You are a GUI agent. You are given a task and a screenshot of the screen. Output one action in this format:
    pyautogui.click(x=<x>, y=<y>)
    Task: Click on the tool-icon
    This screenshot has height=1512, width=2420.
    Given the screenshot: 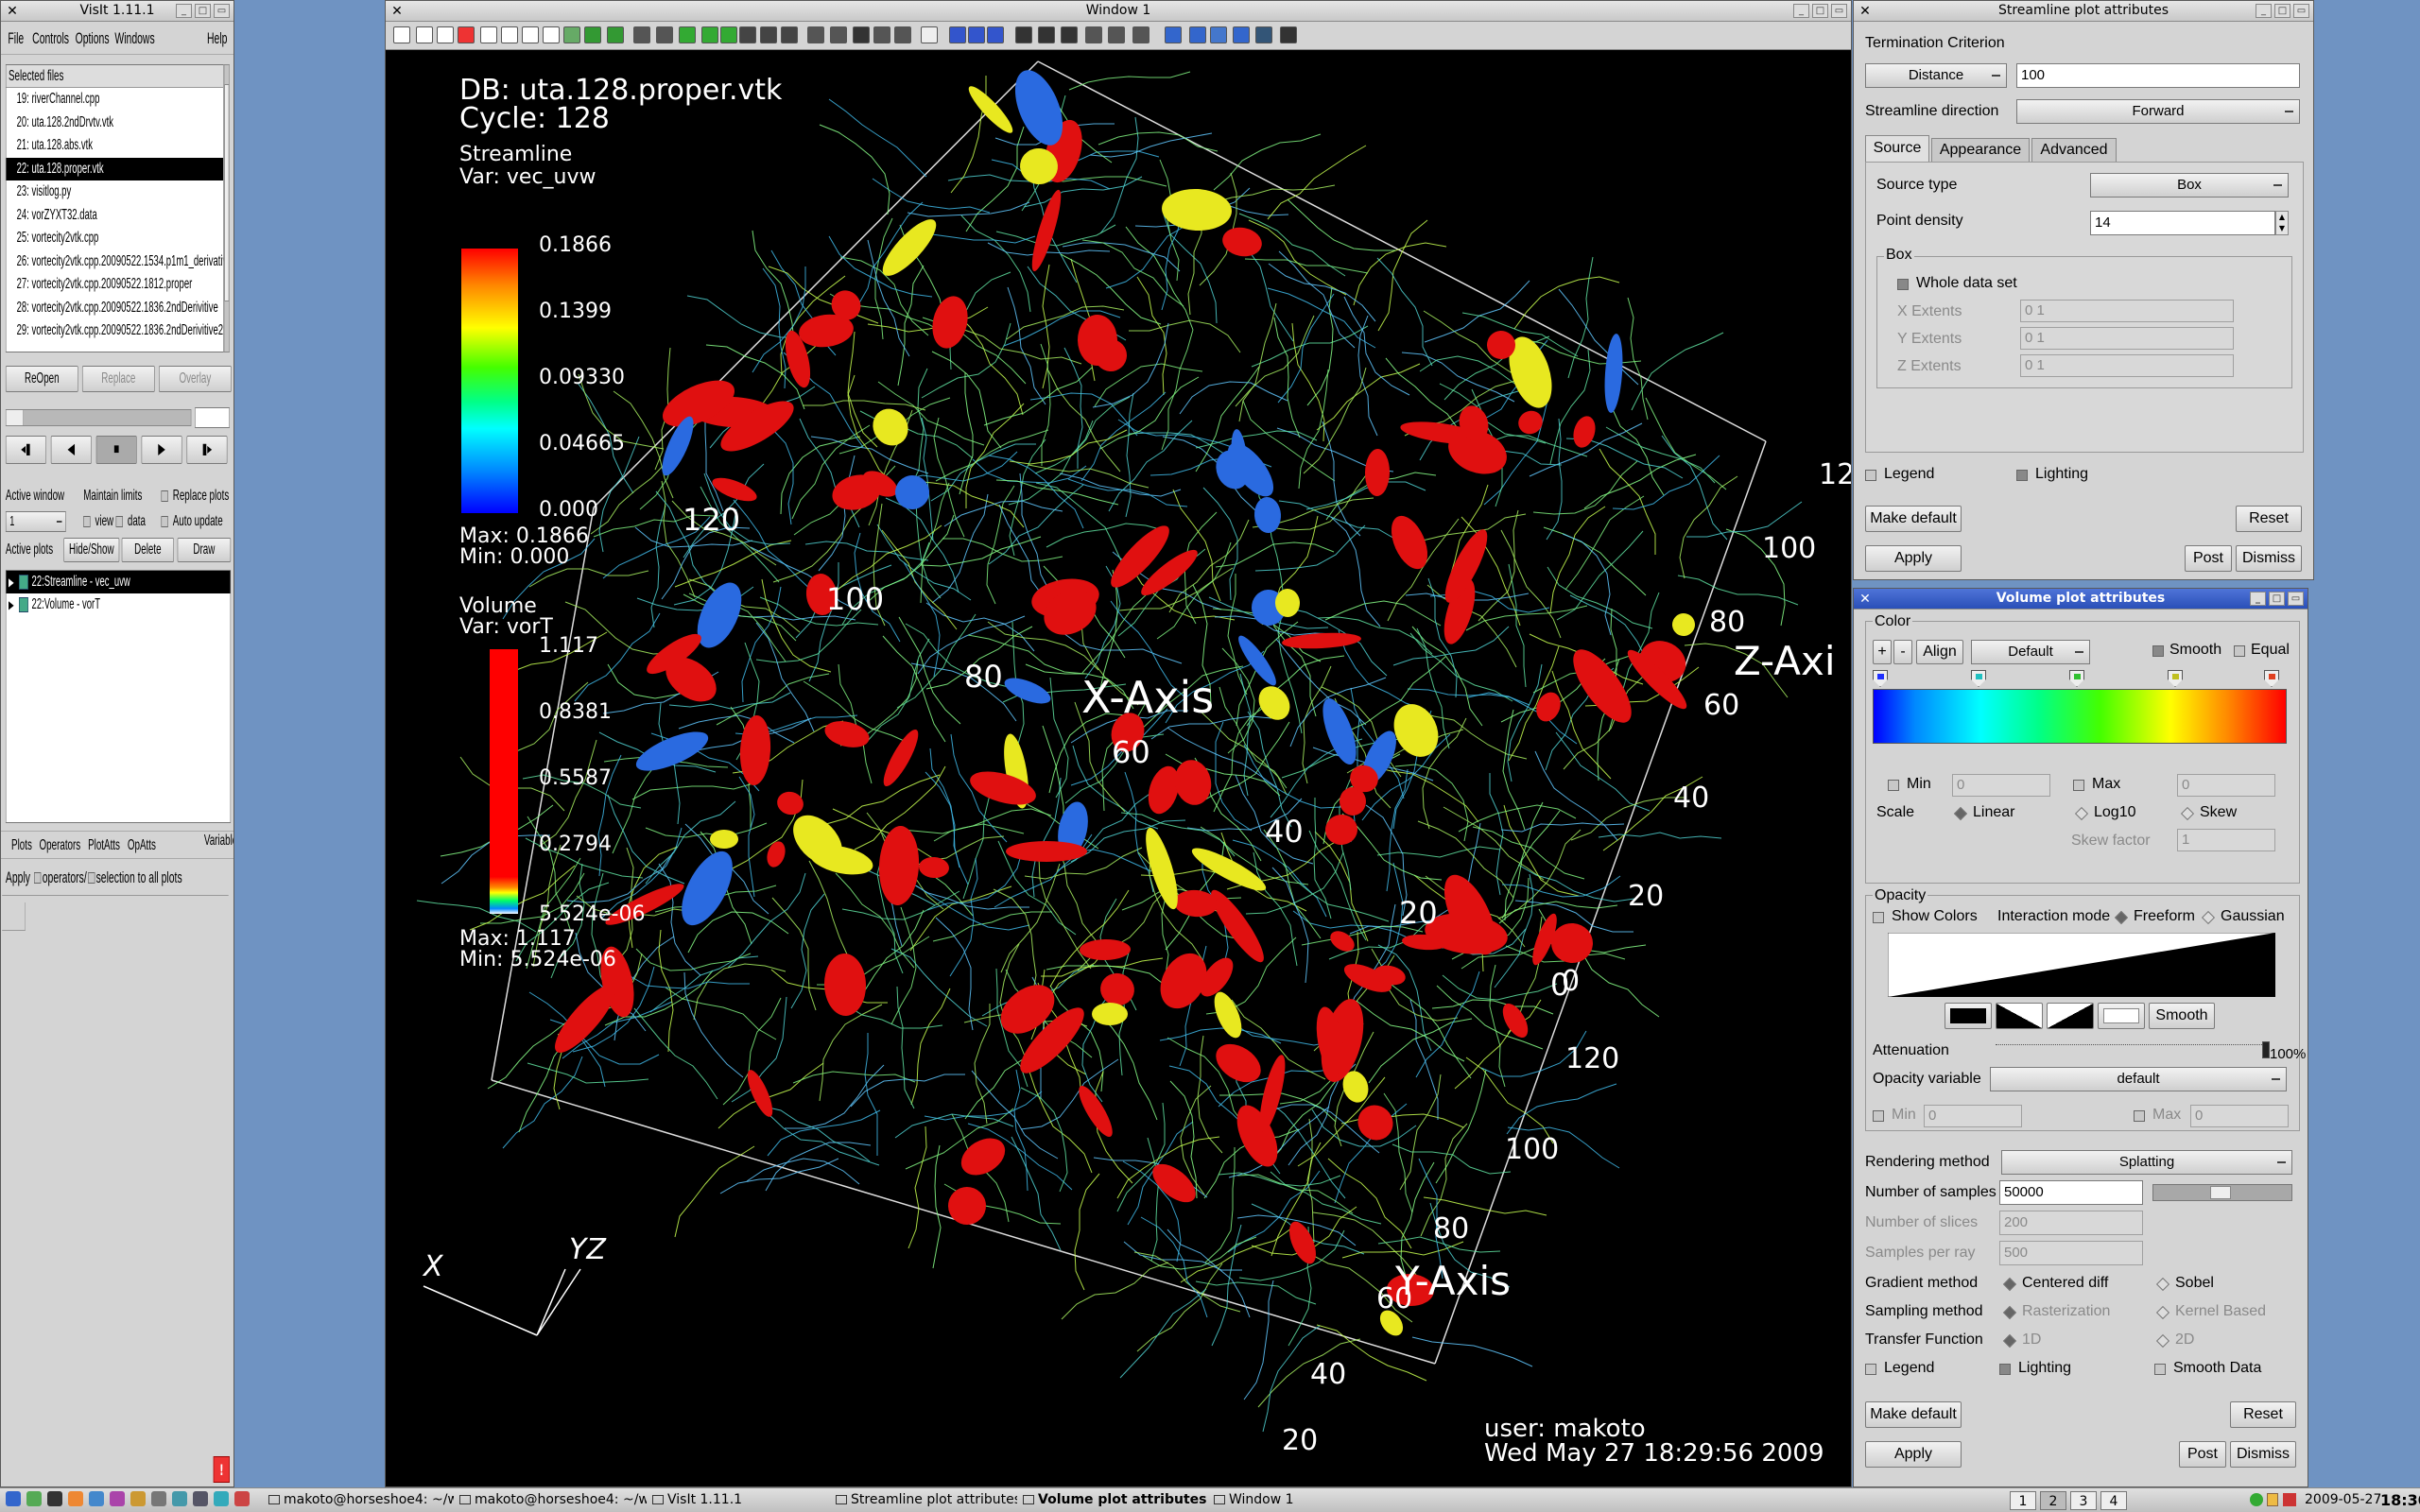 What is the action you would take?
    pyautogui.click(x=1263, y=34)
    